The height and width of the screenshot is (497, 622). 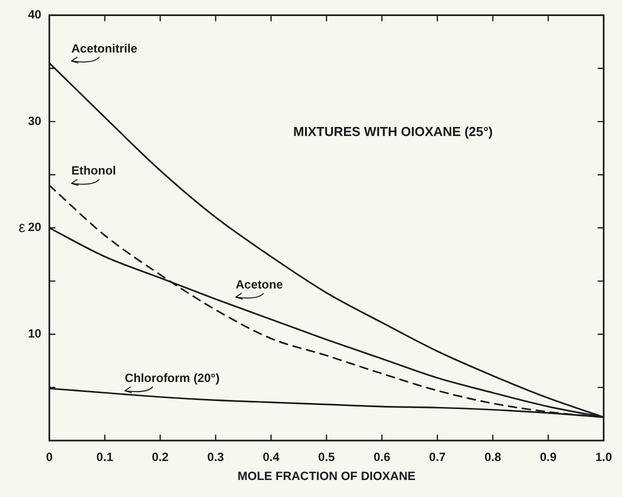 I want to click on series-label: Chloroform (20°), so click(x=172, y=378).